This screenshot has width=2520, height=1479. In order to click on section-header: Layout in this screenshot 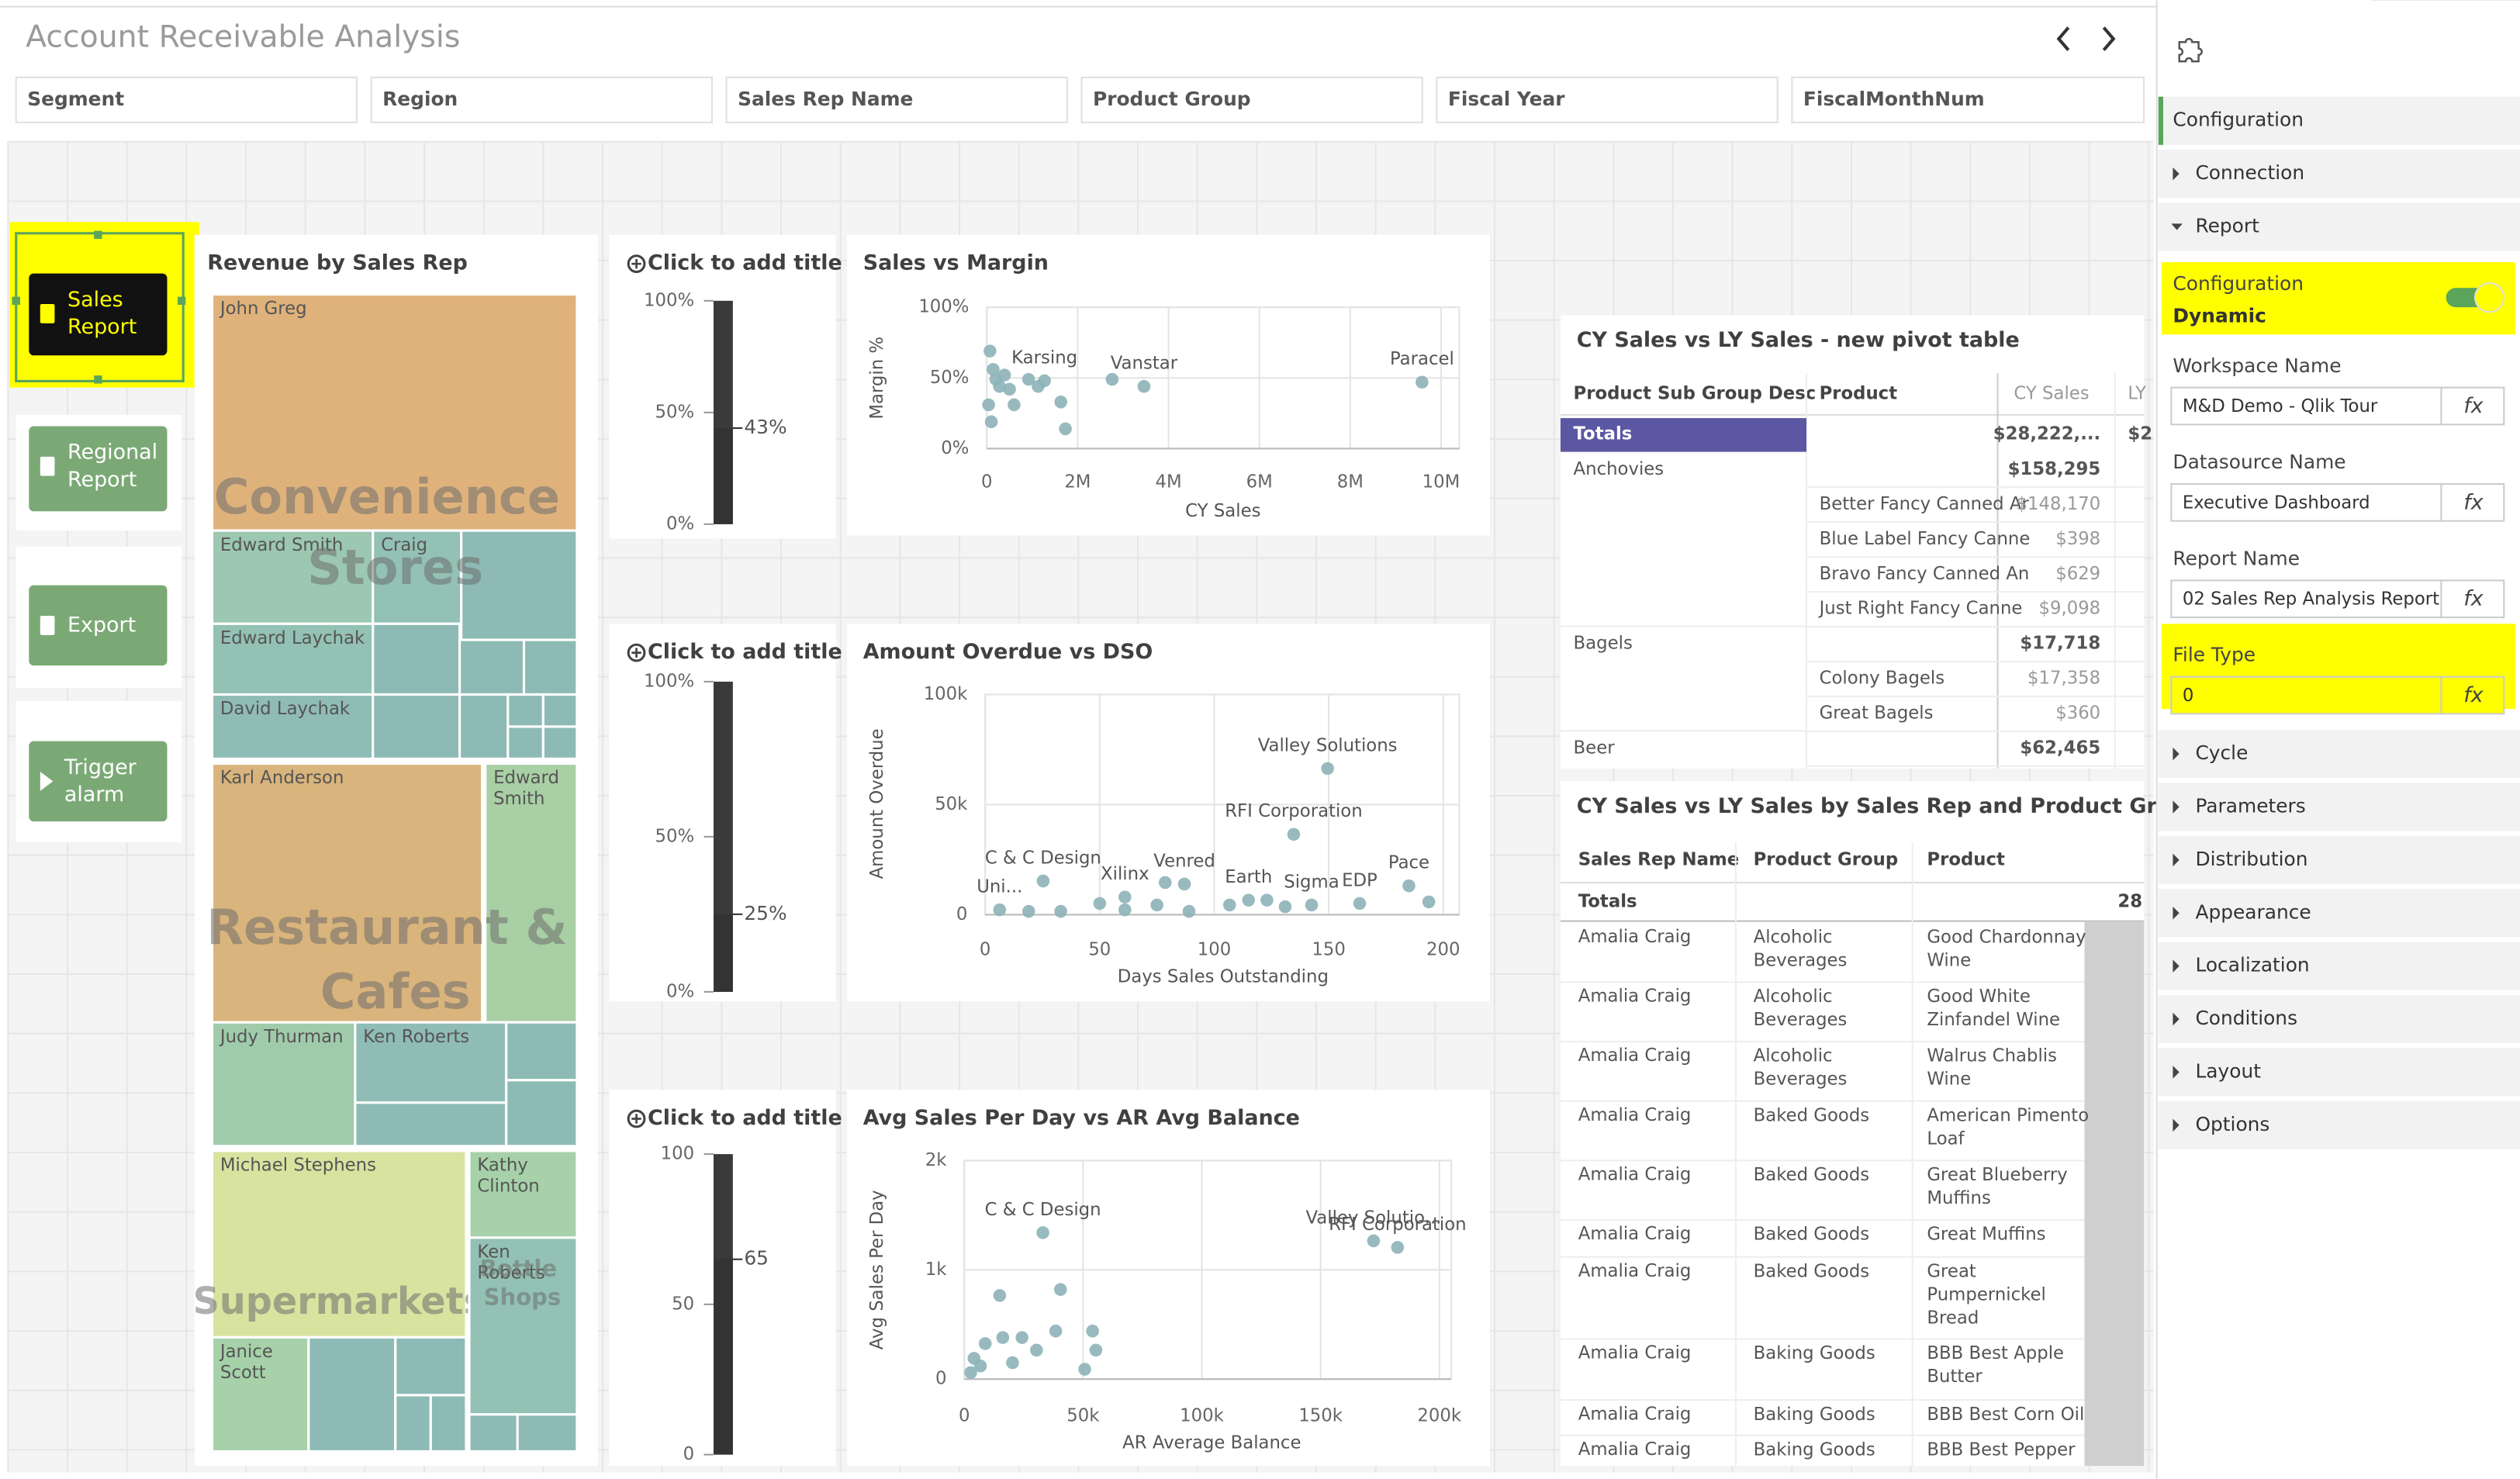, I will do `click(2228, 1070)`.